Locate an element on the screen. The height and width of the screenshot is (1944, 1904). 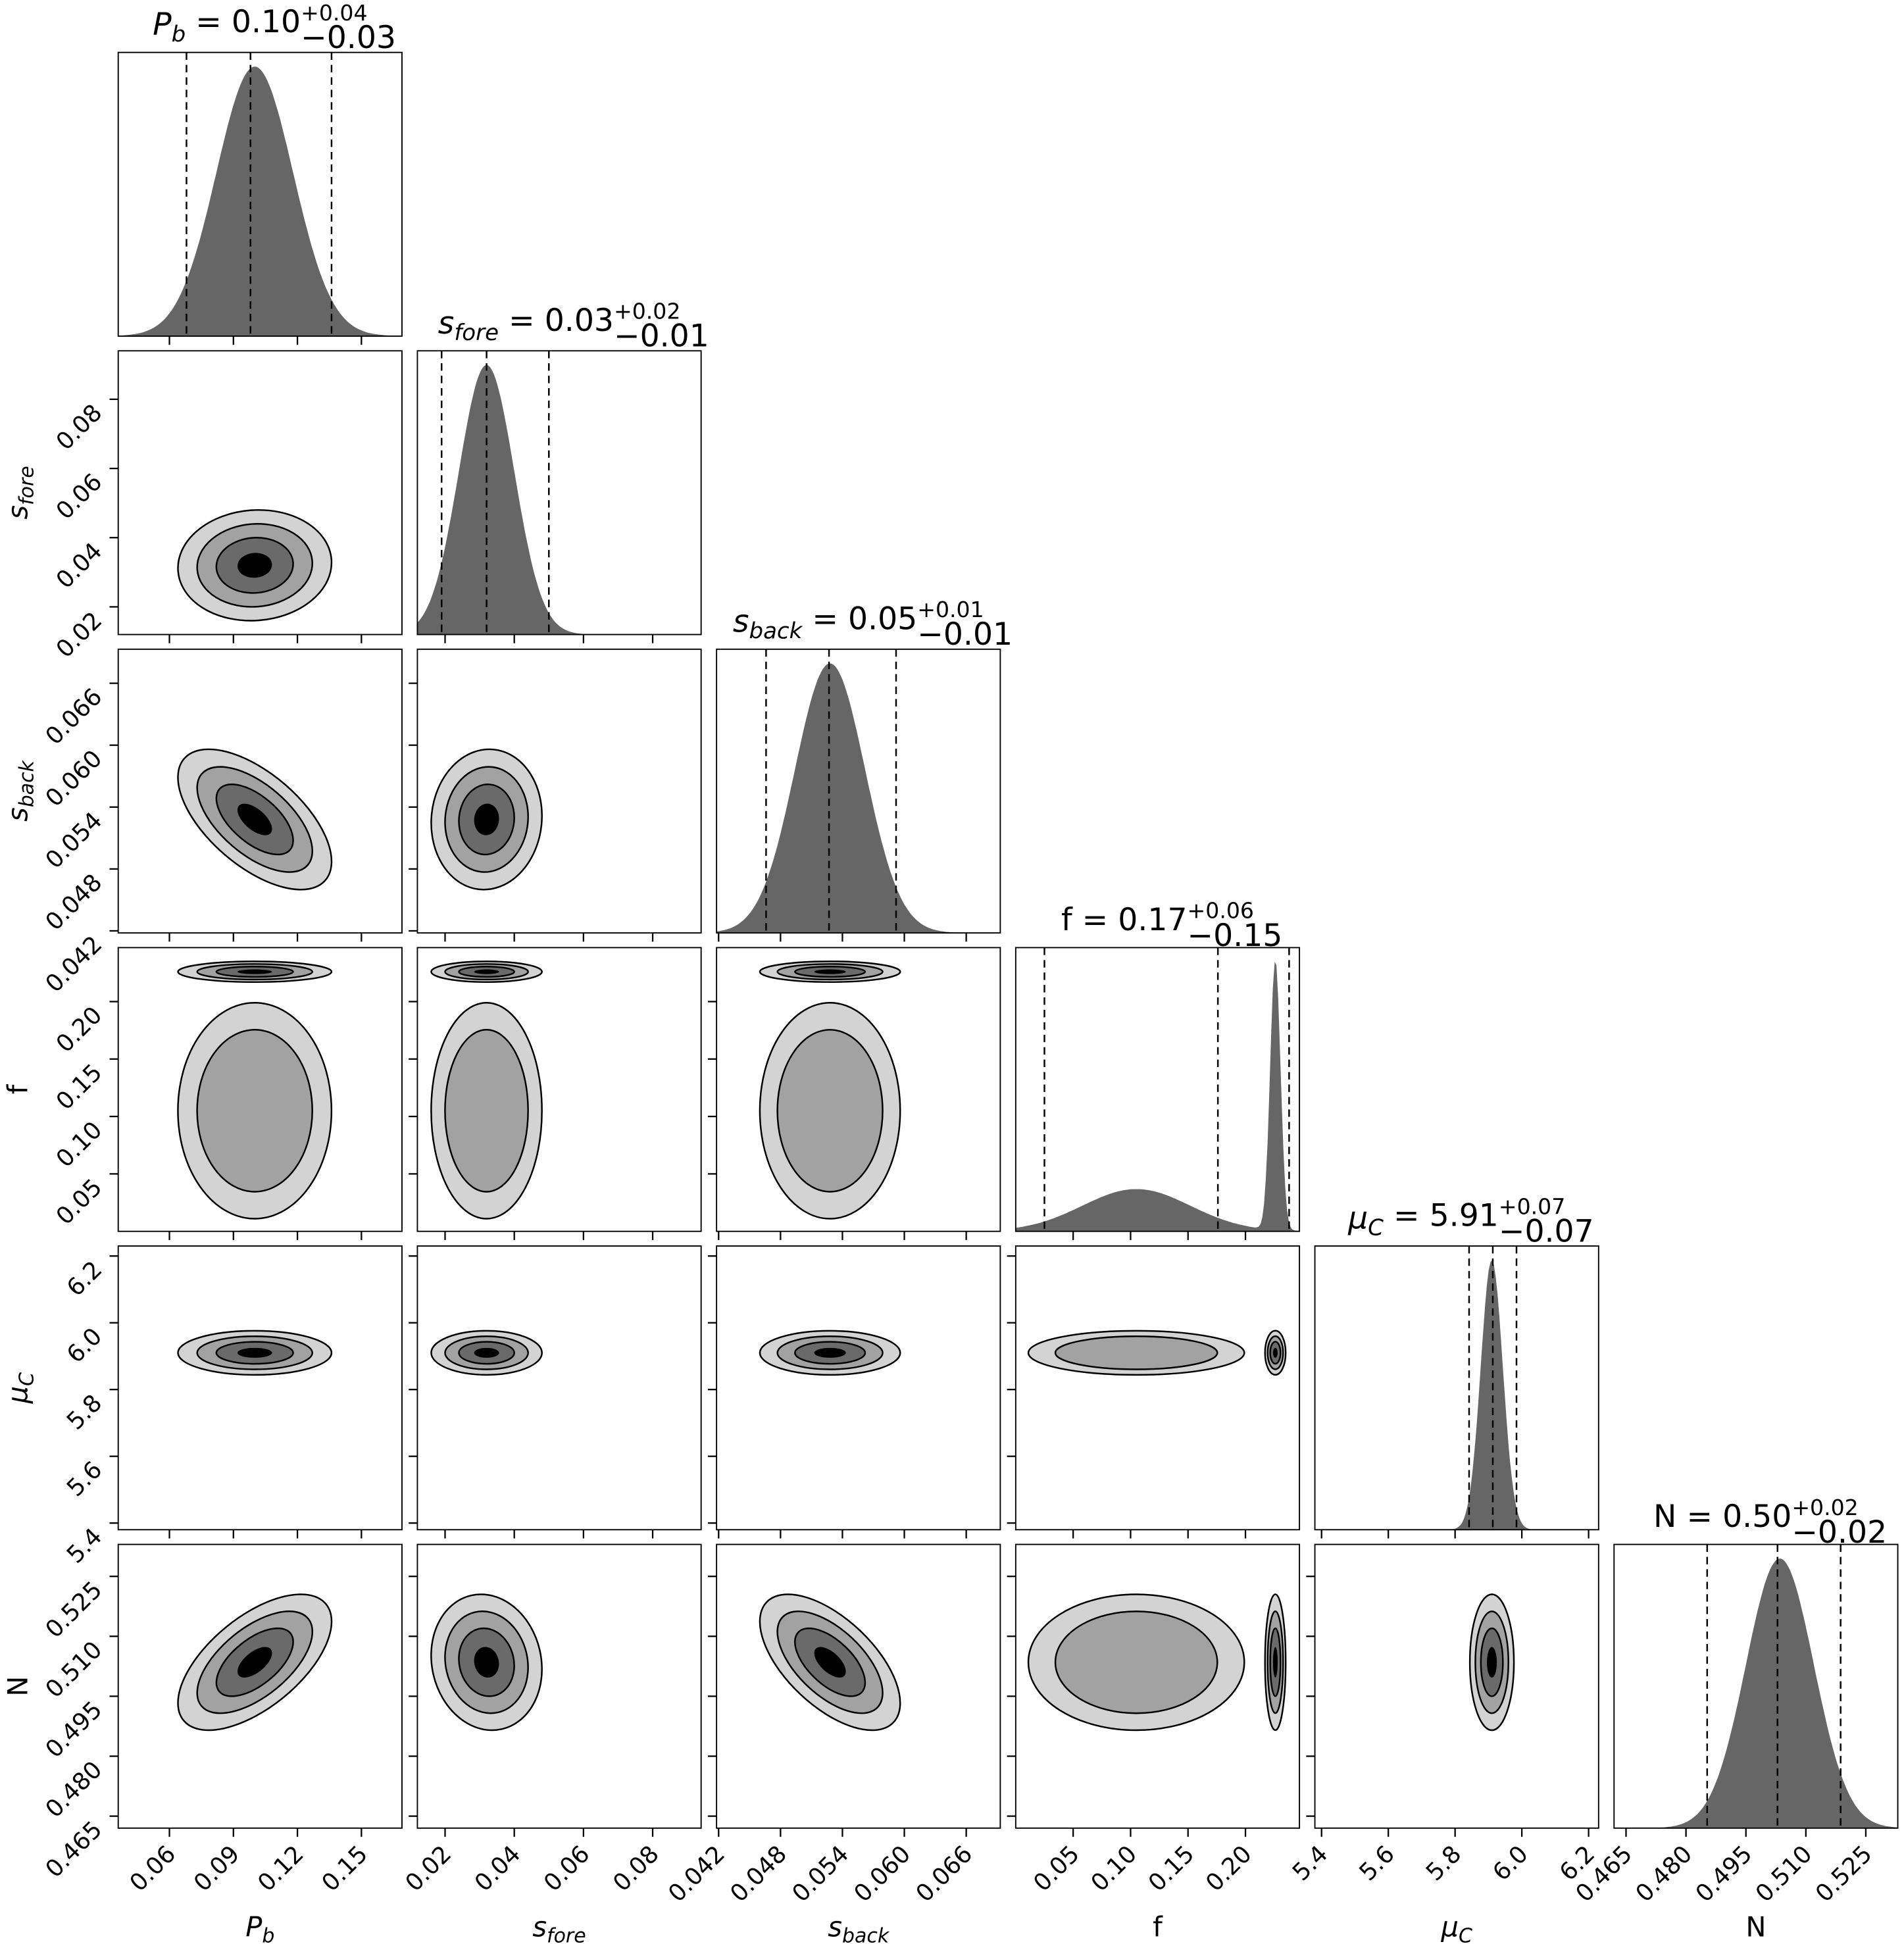
param-subscript: C is located at coordinates (27, 1379).